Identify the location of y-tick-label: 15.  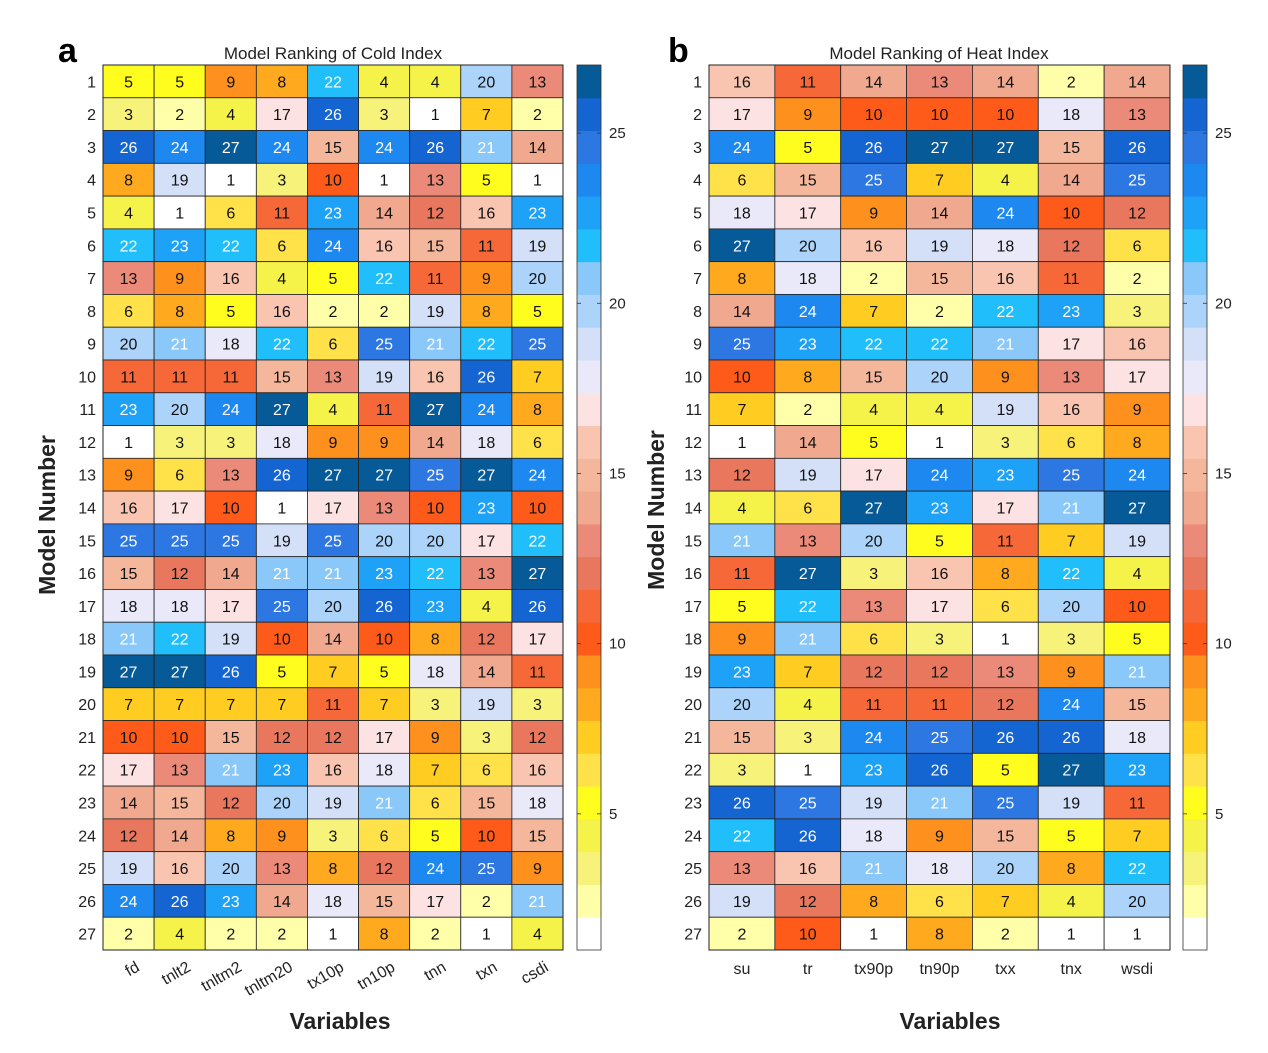
(693, 541).